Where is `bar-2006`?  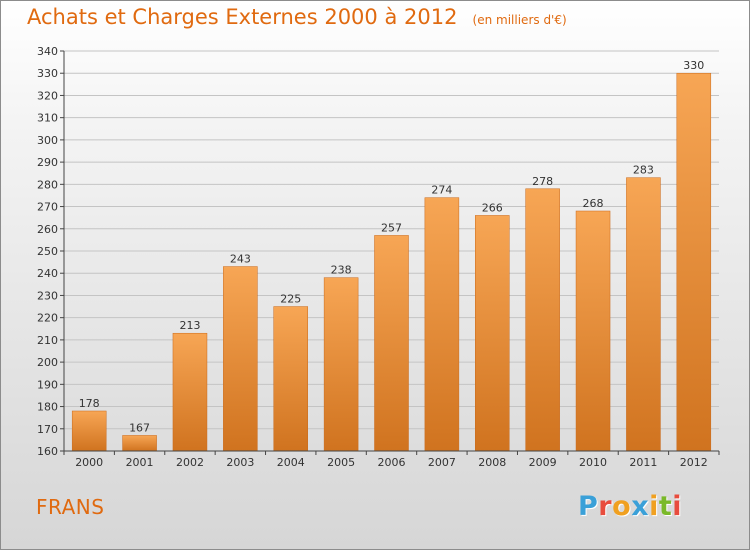 bar-2006 is located at coordinates (391, 343).